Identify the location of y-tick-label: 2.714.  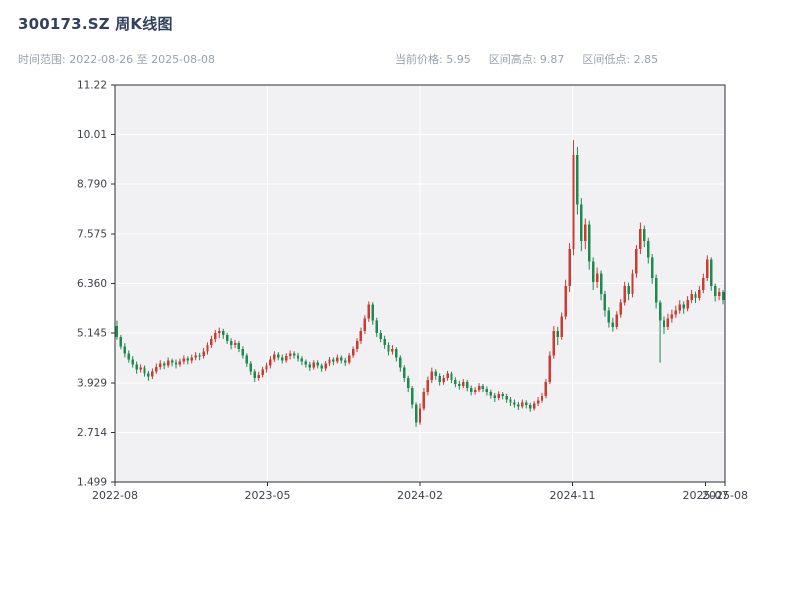
(92, 433).